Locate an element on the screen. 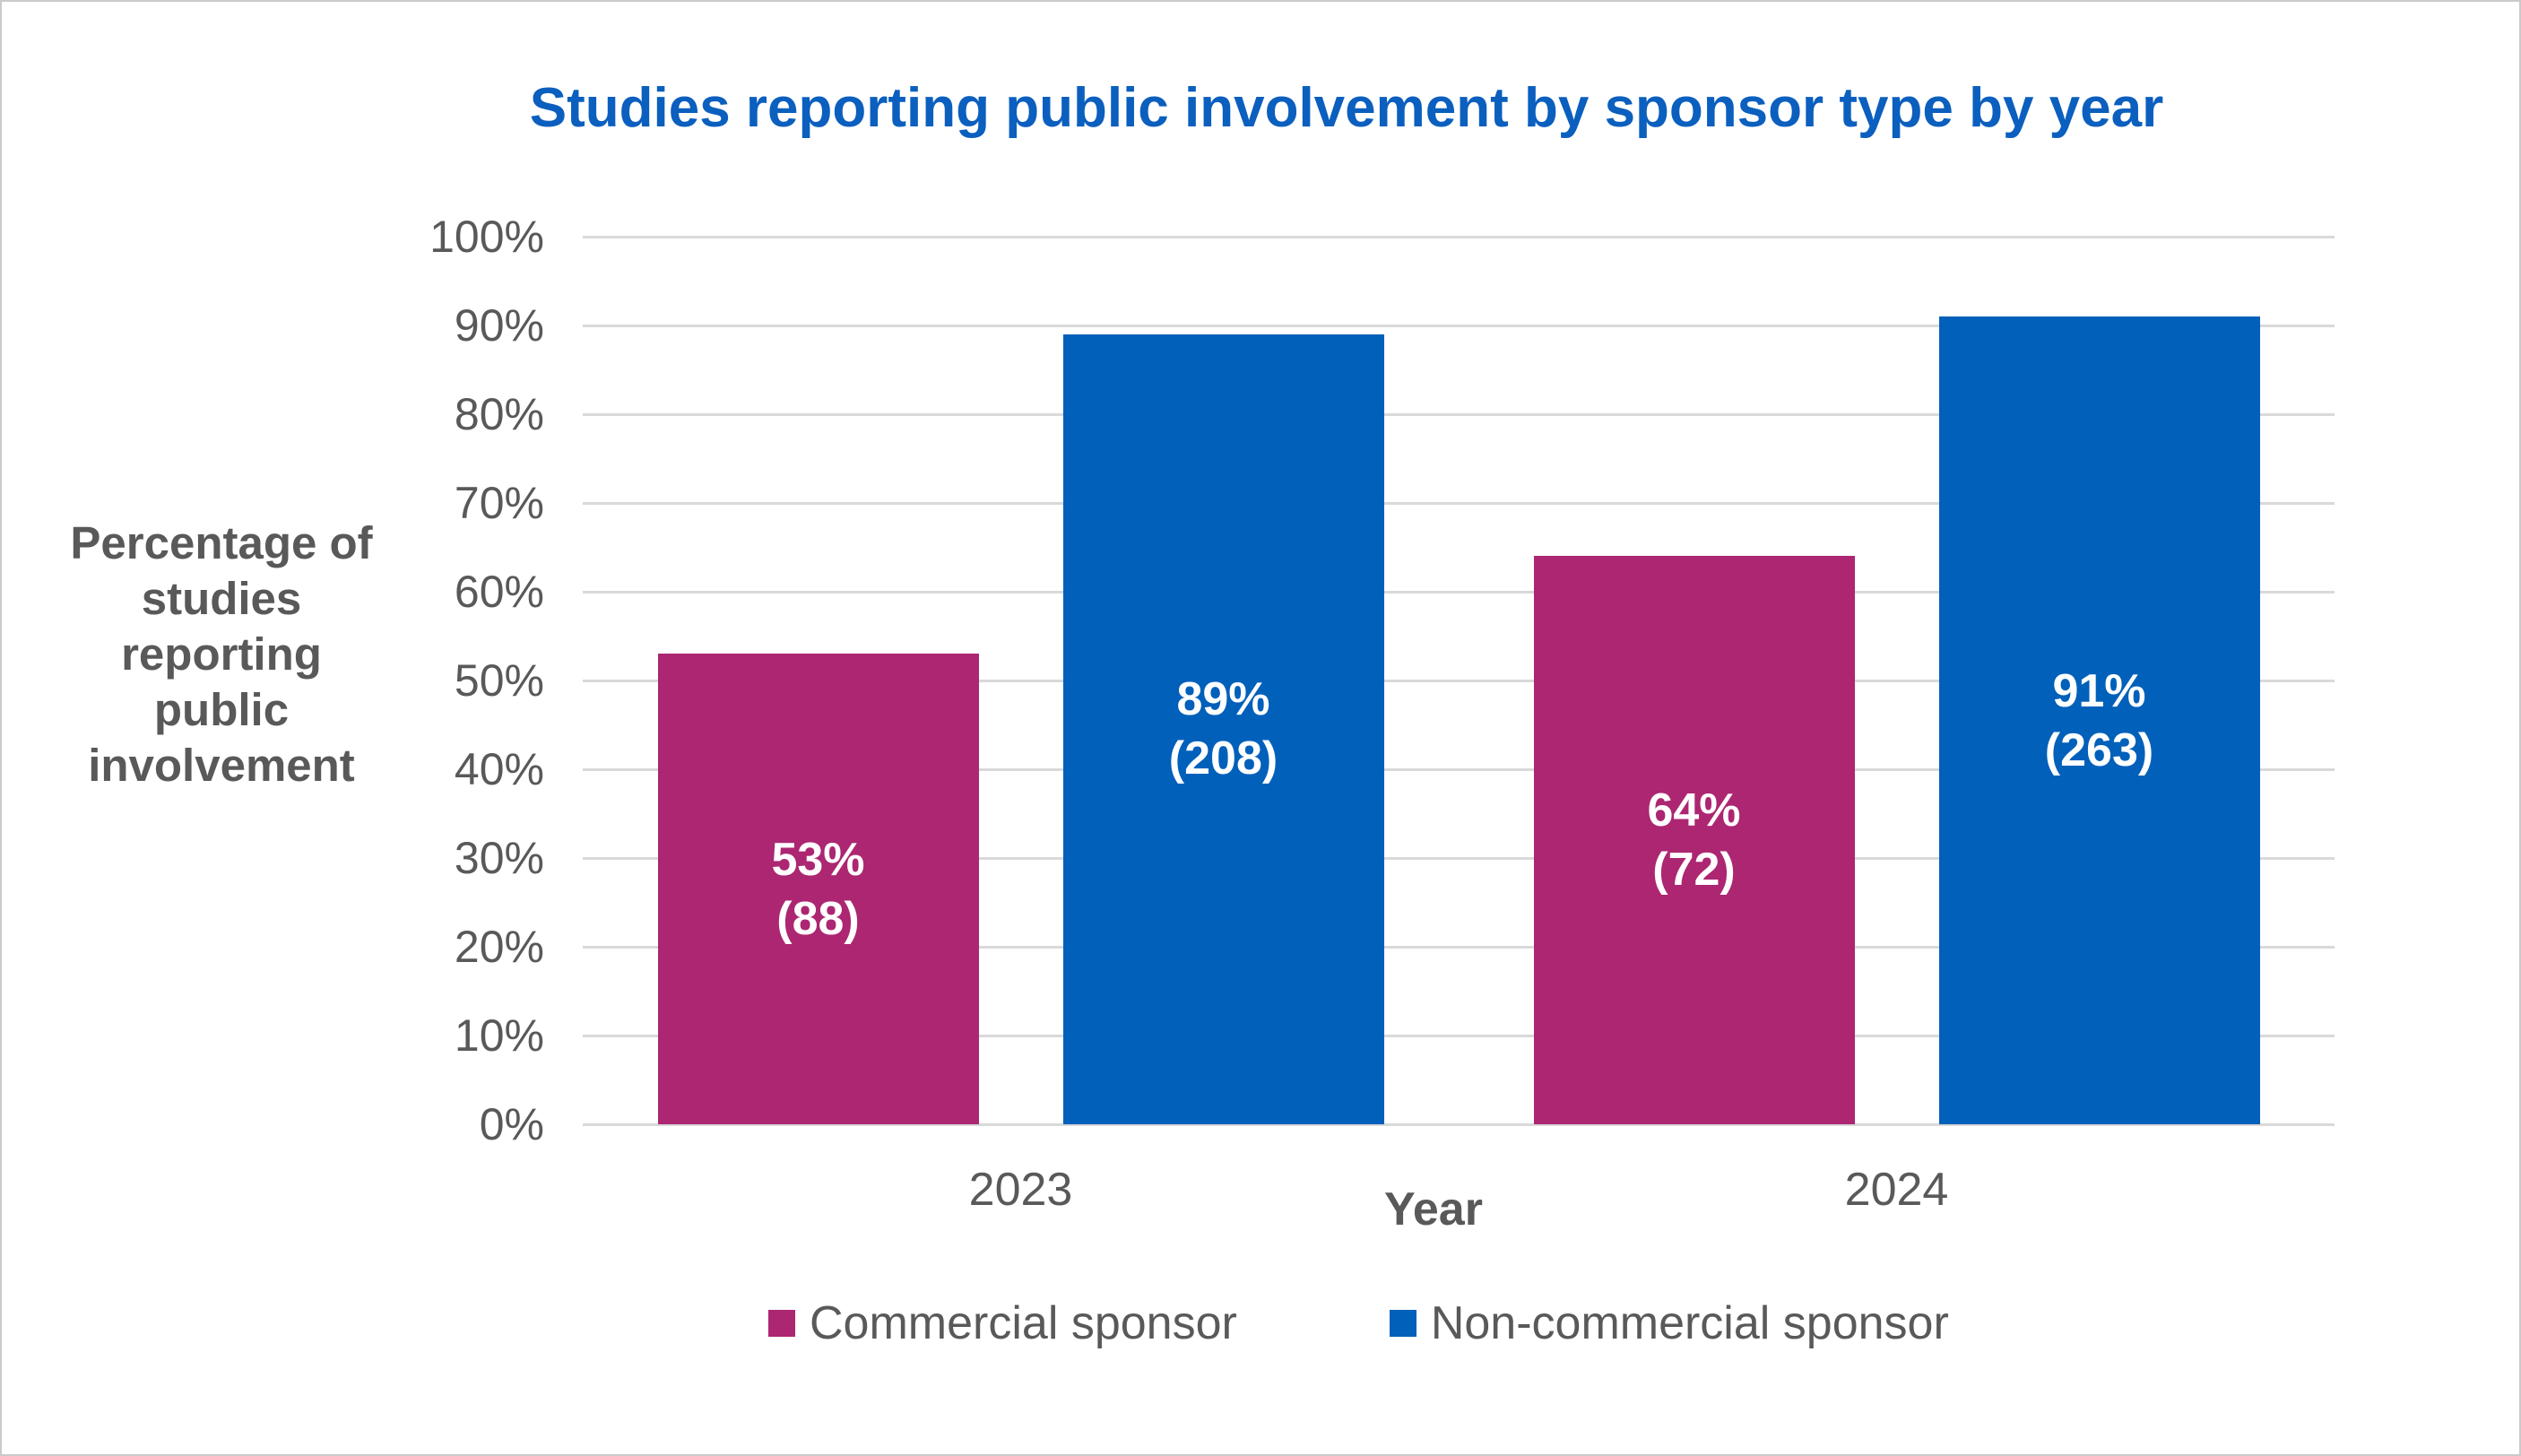  y-tick-label-10%: 10% is located at coordinates (499, 1035).